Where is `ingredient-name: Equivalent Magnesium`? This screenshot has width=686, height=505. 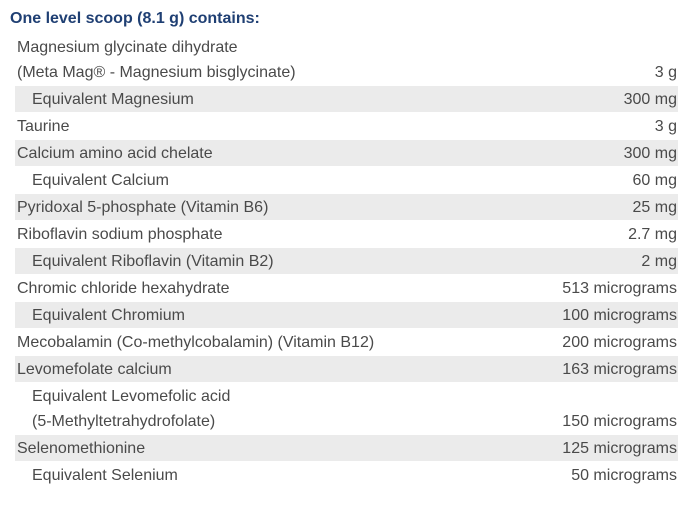 ingredient-name: Equivalent Magnesium is located at coordinates (104, 99).